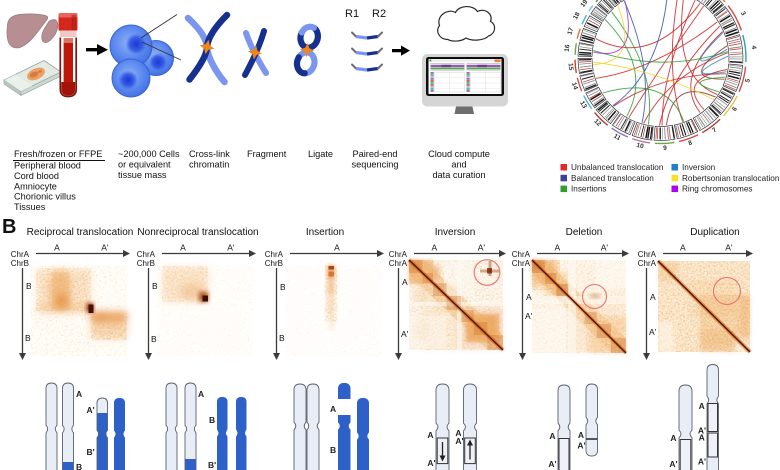 The width and height of the screenshot is (780, 470). Describe the element at coordinates (267, 154) in the screenshot. I see `svg-text: Fragment` at that location.